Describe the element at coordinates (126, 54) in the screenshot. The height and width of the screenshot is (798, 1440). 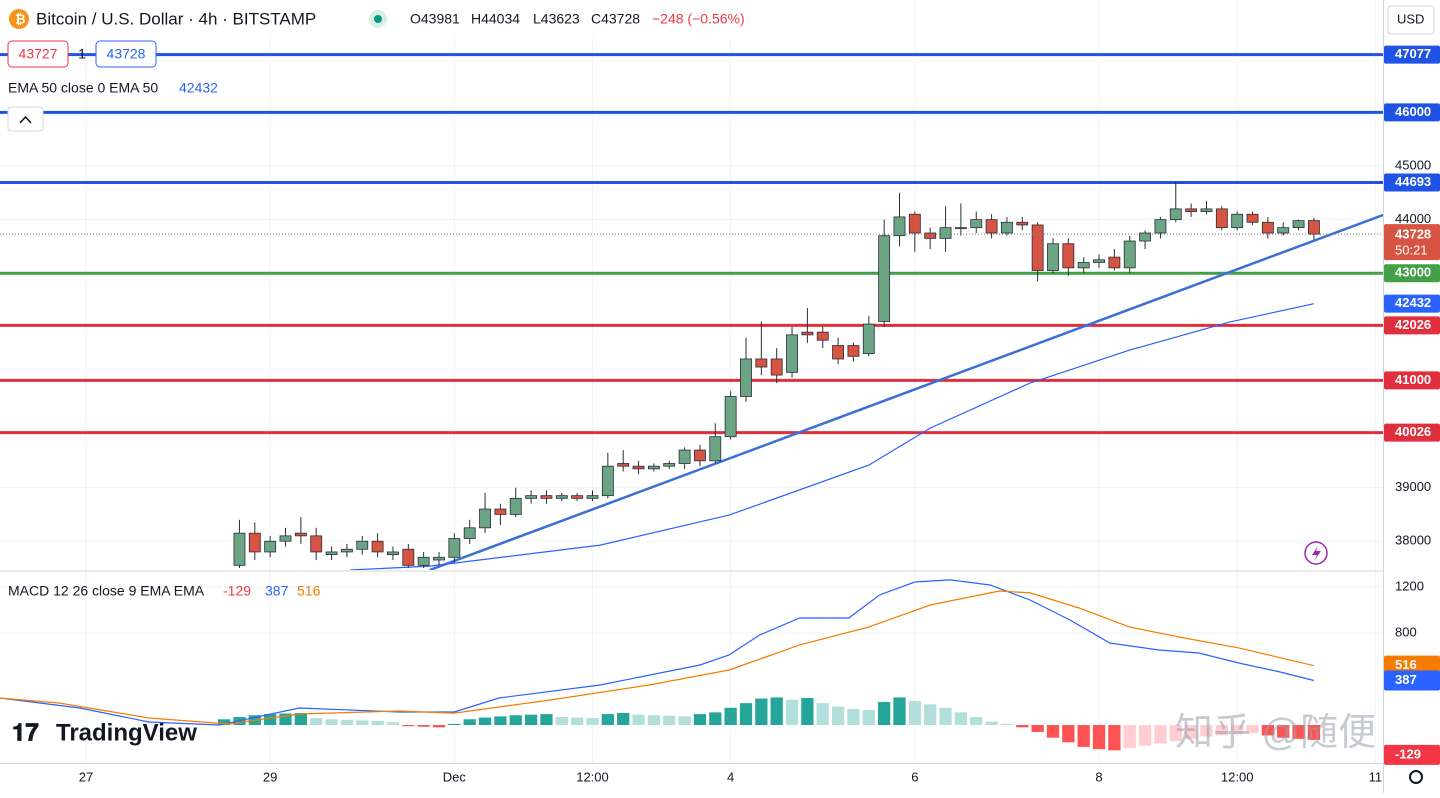
I see `ask-box` at that location.